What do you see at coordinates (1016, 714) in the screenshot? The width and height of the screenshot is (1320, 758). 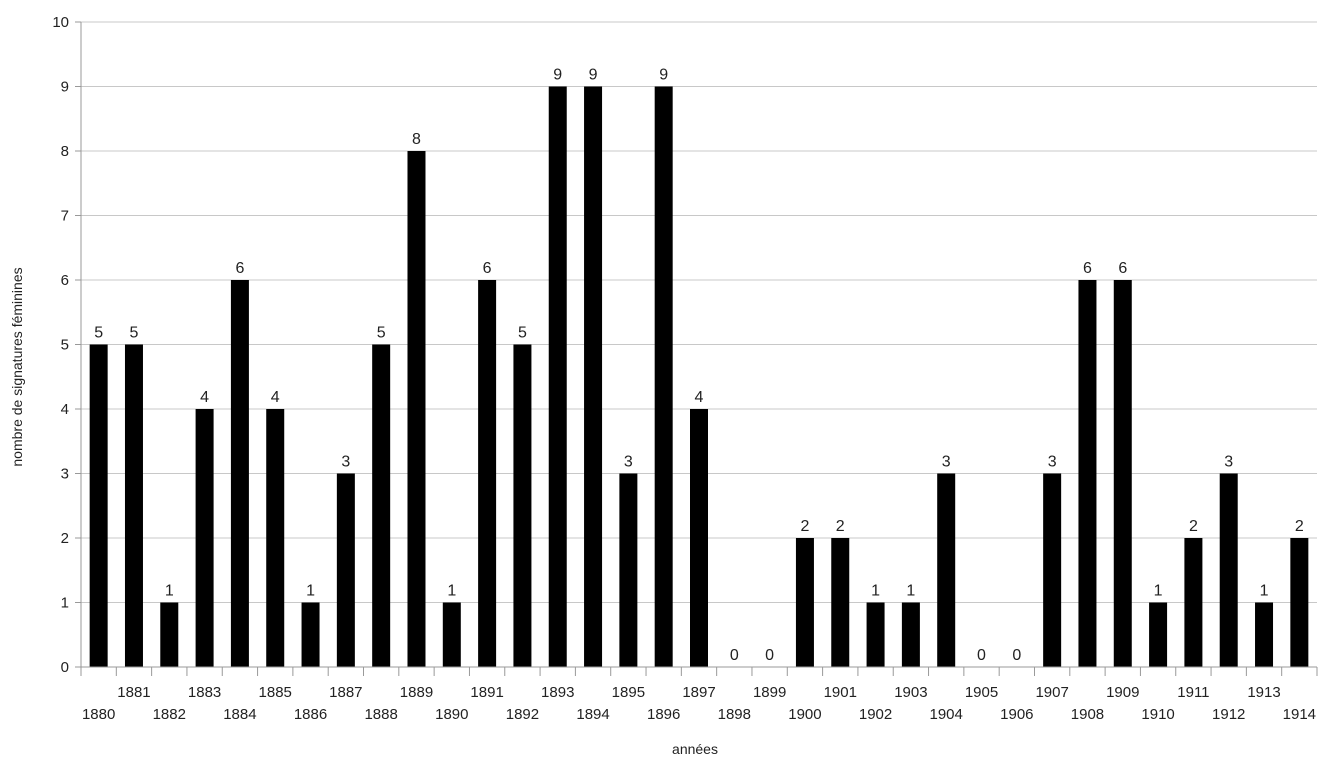 I see `x-tick-label: 1906` at bounding box center [1016, 714].